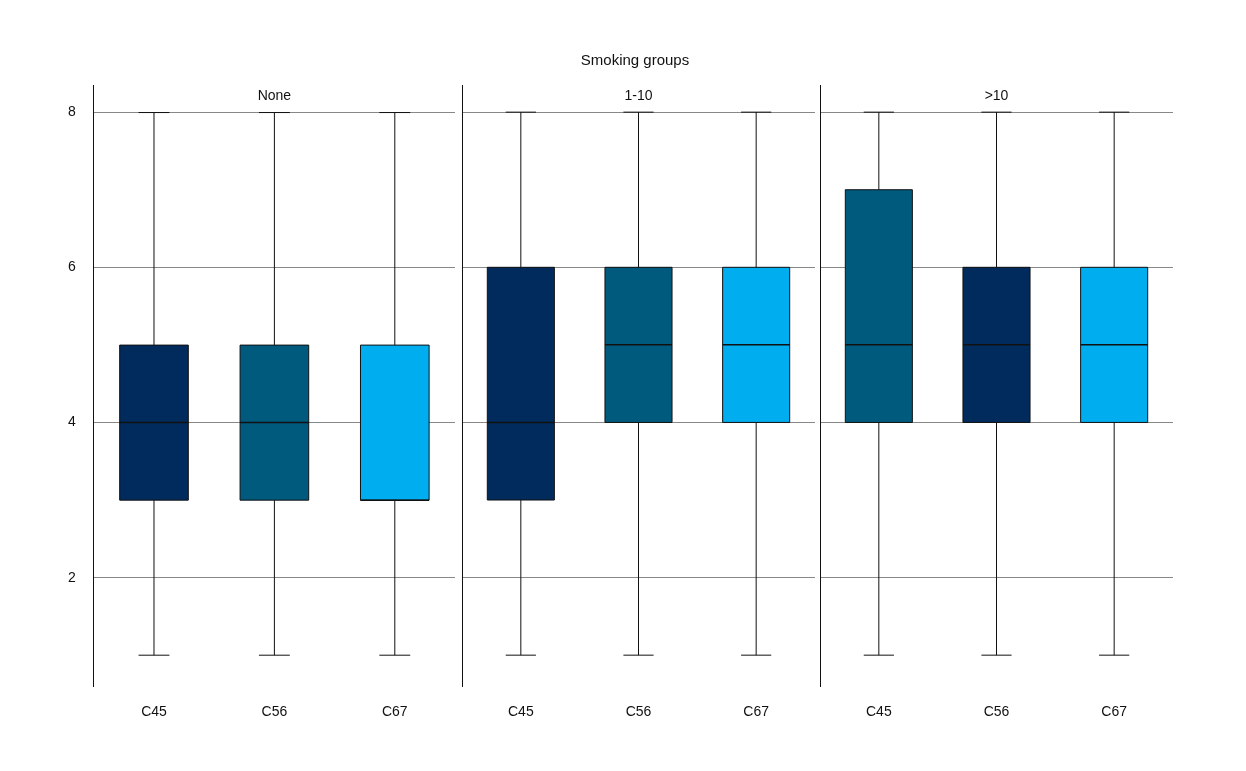 The height and width of the screenshot is (771, 1246). I want to click on chart-subtitle: None, so click(274, 95).